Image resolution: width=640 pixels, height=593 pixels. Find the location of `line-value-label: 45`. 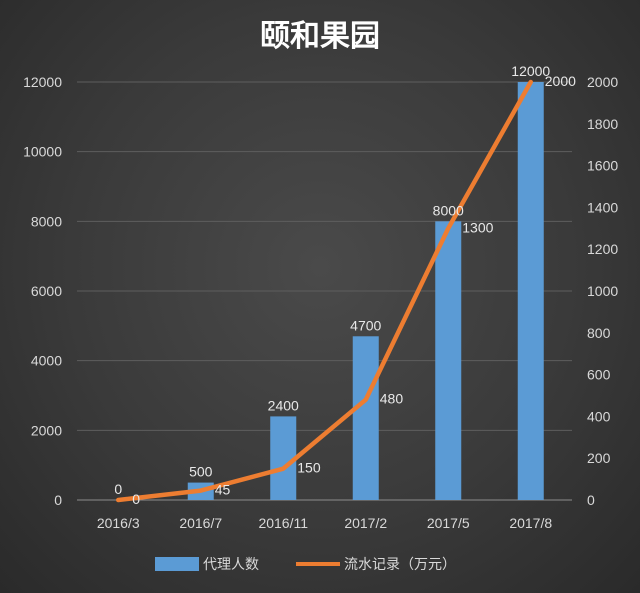

line-value-label: 45 is located at coordinates (223, 490).